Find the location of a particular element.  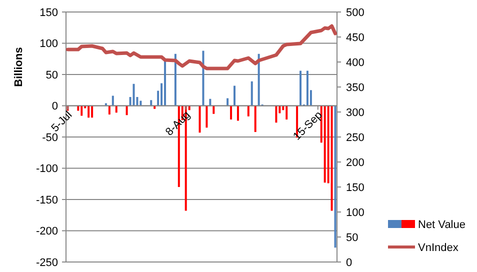

y-tick-label: 0 is located at coordinates (55, 106).